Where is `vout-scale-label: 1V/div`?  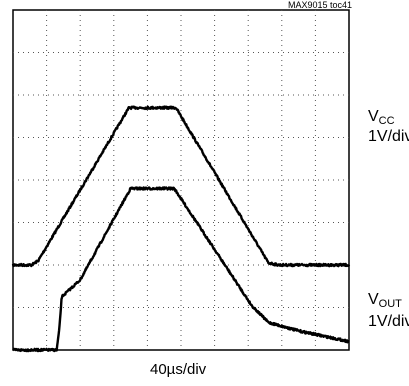 vout-scale-label: 1V/div is located at coordinates (388, 321).